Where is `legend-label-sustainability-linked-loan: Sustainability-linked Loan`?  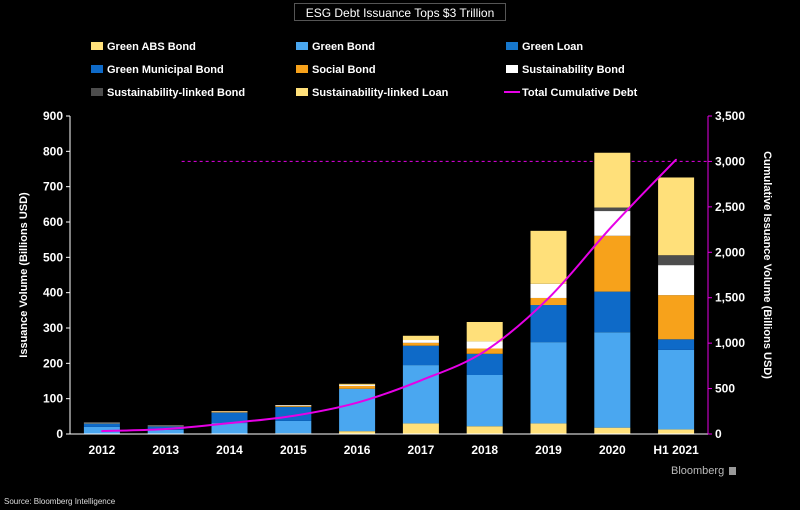 legend-label-sustainability-linked-loan: Sustainability-linked Loan is located at coordinates (380, 93).